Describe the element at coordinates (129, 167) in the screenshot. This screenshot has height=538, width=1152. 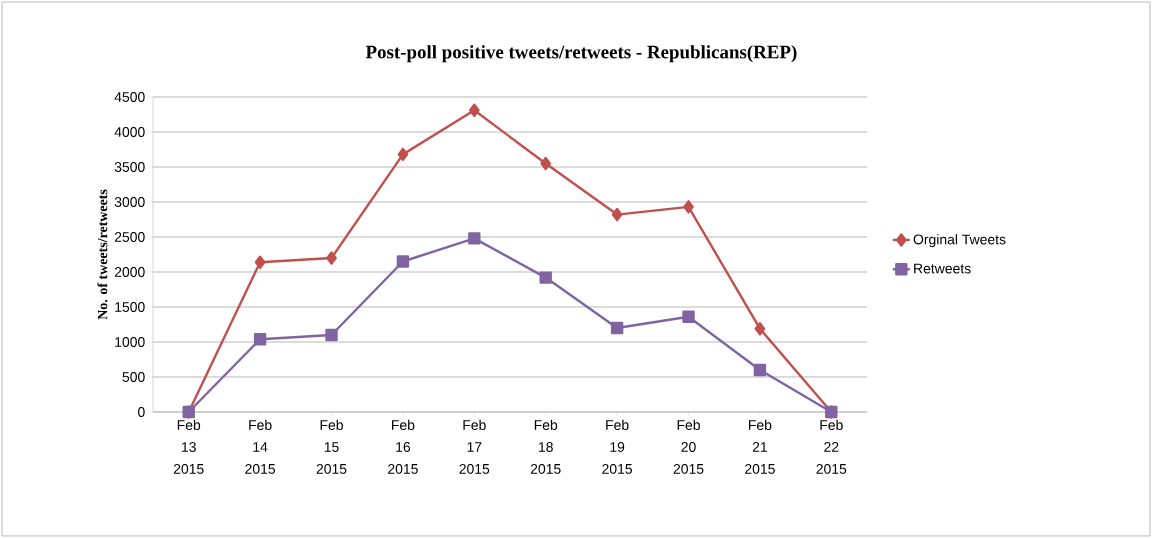
I see `y-tick-label: 3500` at that location.